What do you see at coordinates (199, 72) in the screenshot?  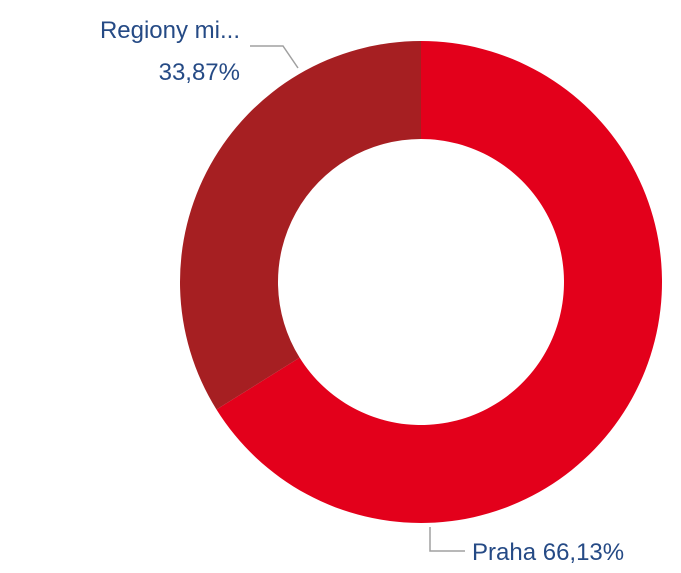 I see `slice-value-label: 33,87%` at bounding box center [199, 72].